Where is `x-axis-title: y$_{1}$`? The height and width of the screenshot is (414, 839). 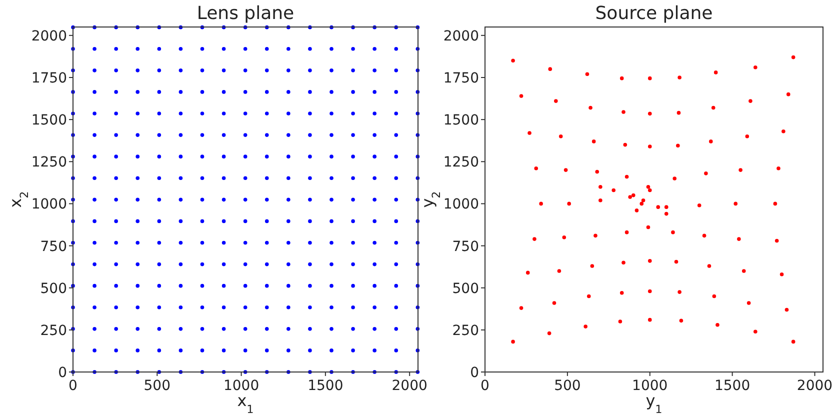 x-axis-title: y$_{1}$ is located at coordinates (654, 402).